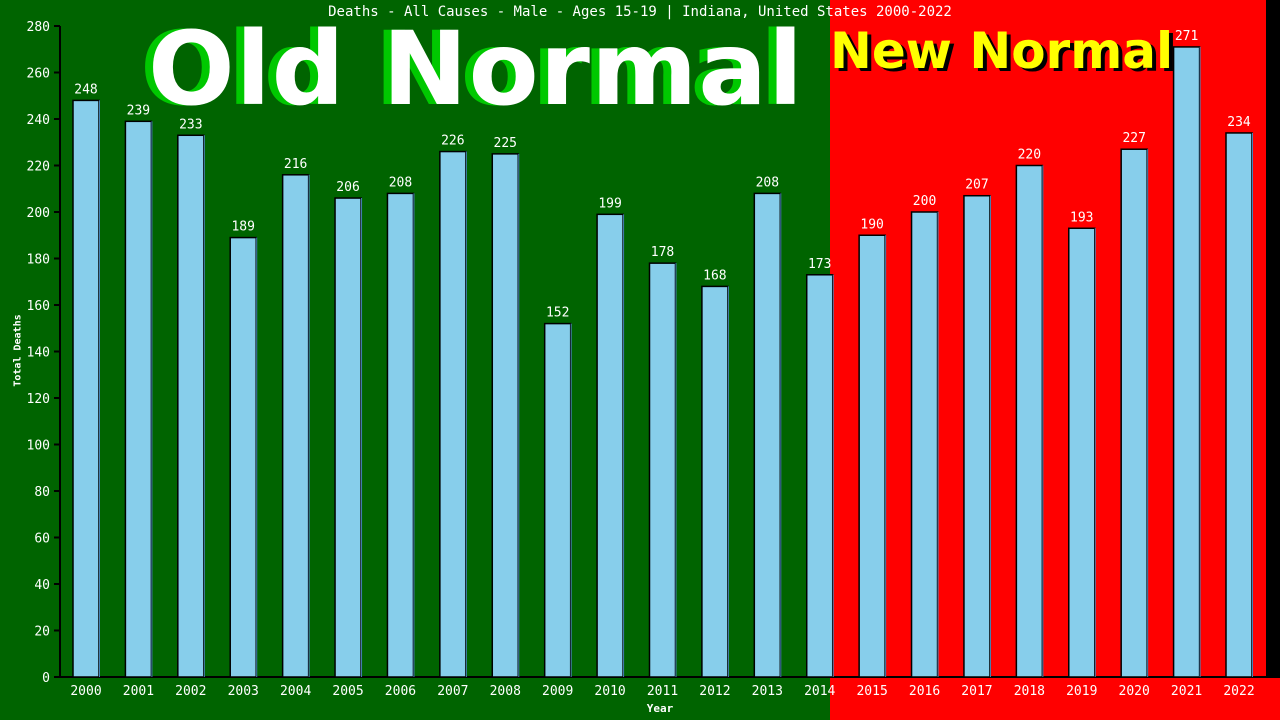  I want to click on x-tick-label: 2015, so click(871, 691).